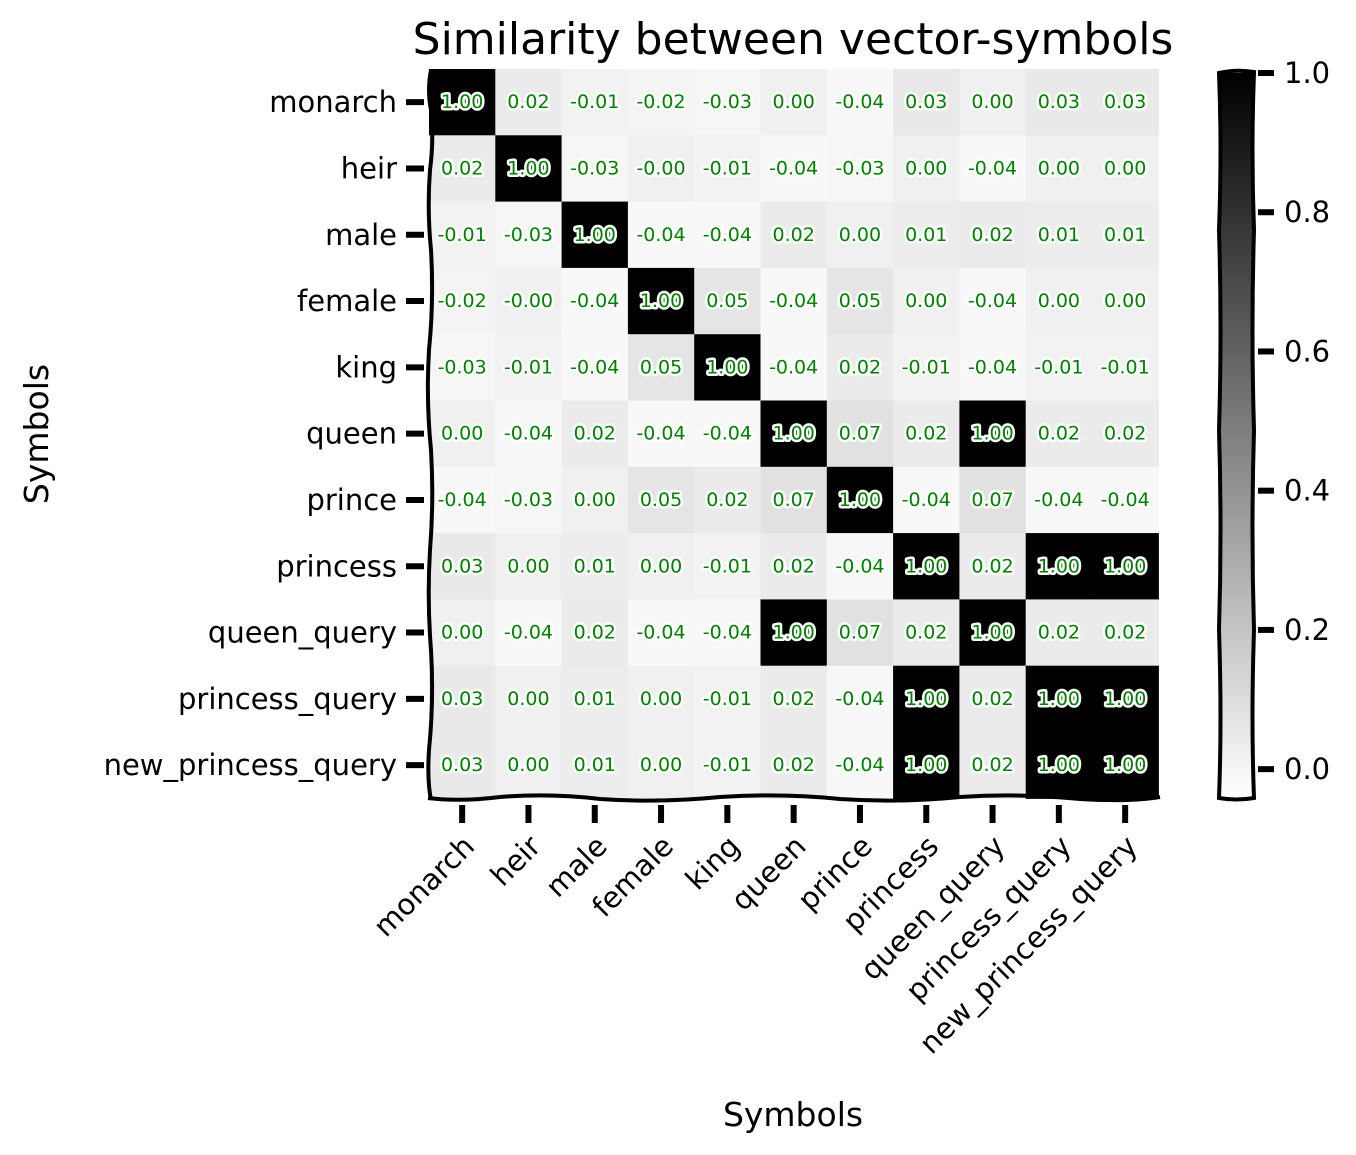 The width and height of the screenshot is (1356, 1155). I want to click on colorbar: 0.0 0.2 0.4 0.6 0.8 1.0, so click(1273, 429).